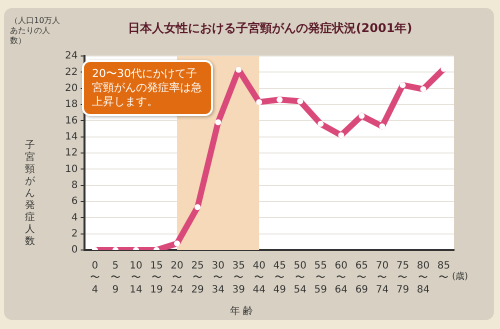  Describe the element at coordinates (71, 104) in the screenshot. I see `y-tick-label: 18` at that location.